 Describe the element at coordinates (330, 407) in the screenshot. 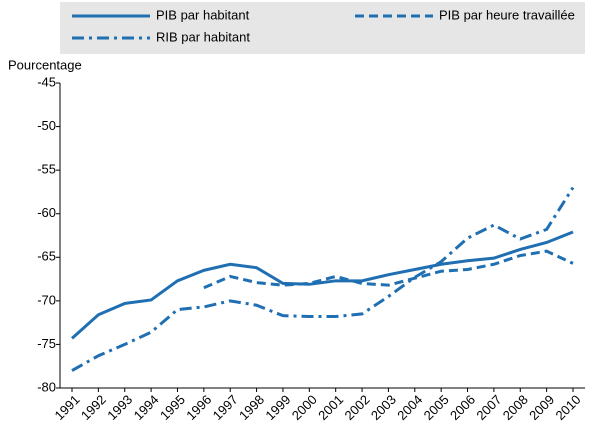

I see `x-tick-label: 2001` at that location.